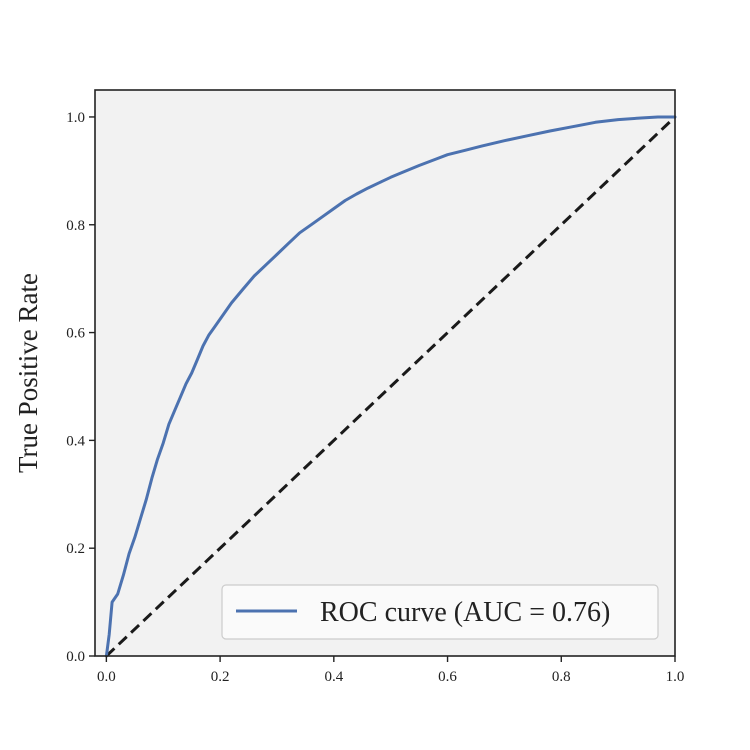  Describe the element at coordinates (333, 677) in the screenshot. I see `x-tick-label: 0.4` at that location.